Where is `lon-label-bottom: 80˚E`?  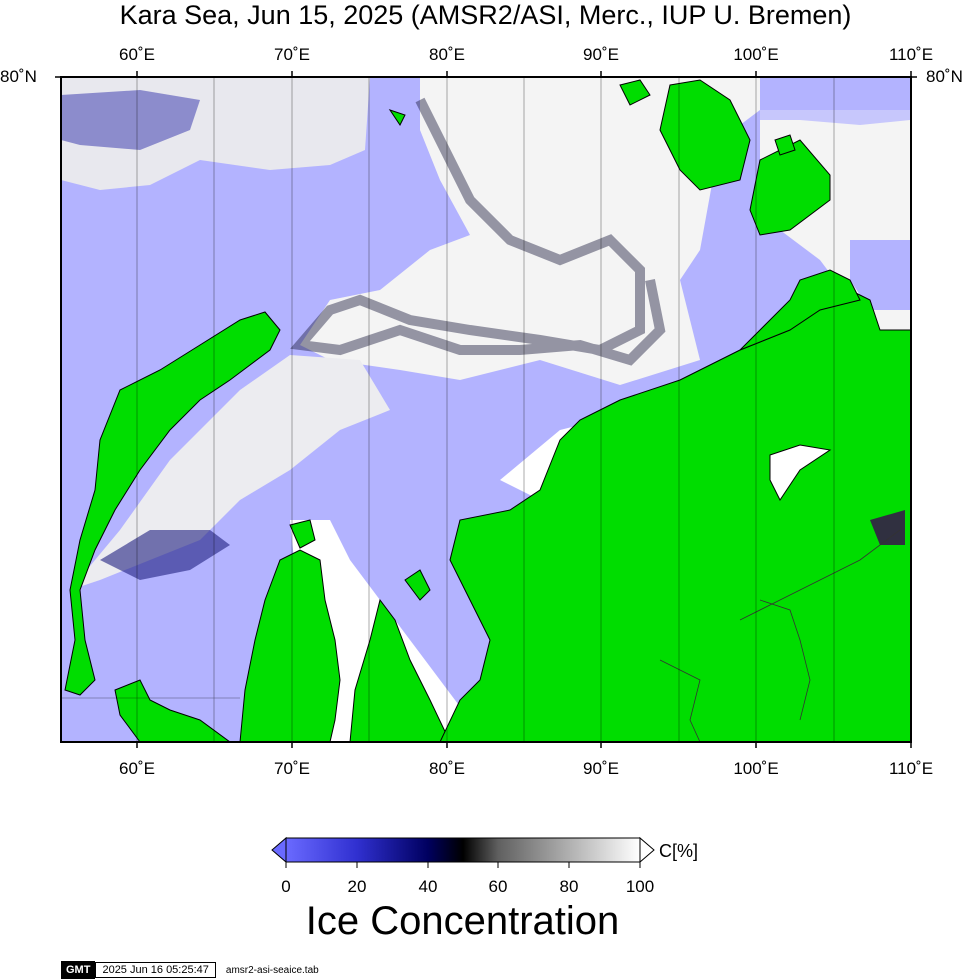 lon-label-bottom: 80˚E is located at coordinates (447, 768).